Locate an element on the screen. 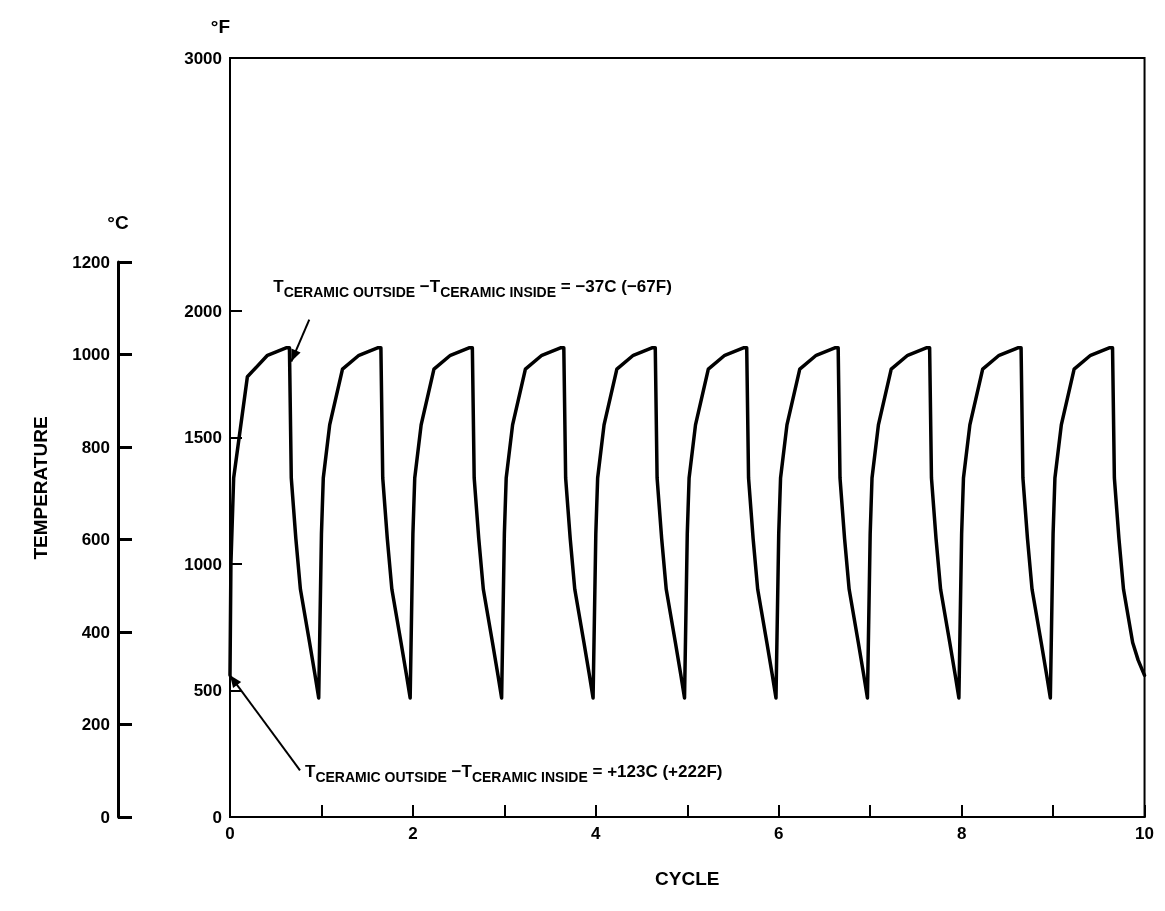  x-tick-label: 0 is located at coordinates (230, 833).